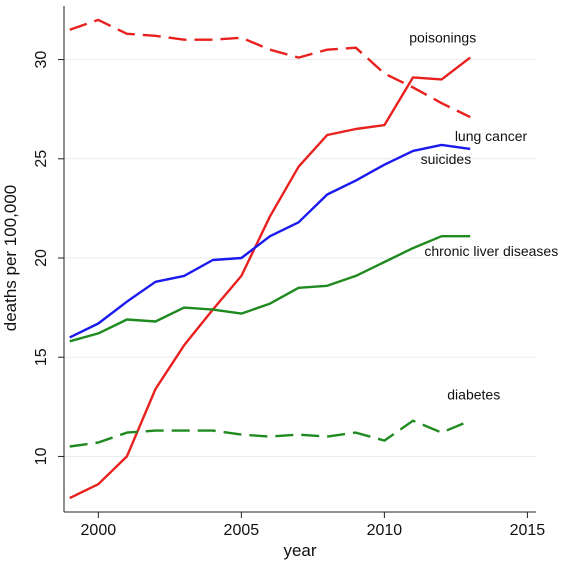  I want to click on y-tick-label: 20, so click(41, 258).